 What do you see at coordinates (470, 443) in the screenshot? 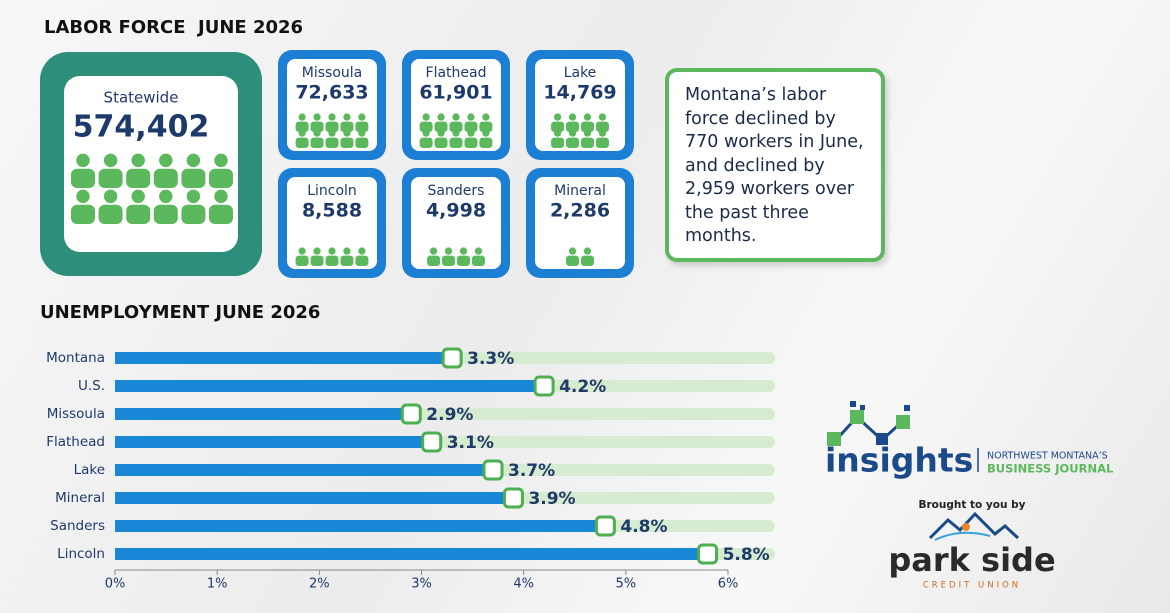
I see `value-label: 3.1%` at bounding box center [470, 443].